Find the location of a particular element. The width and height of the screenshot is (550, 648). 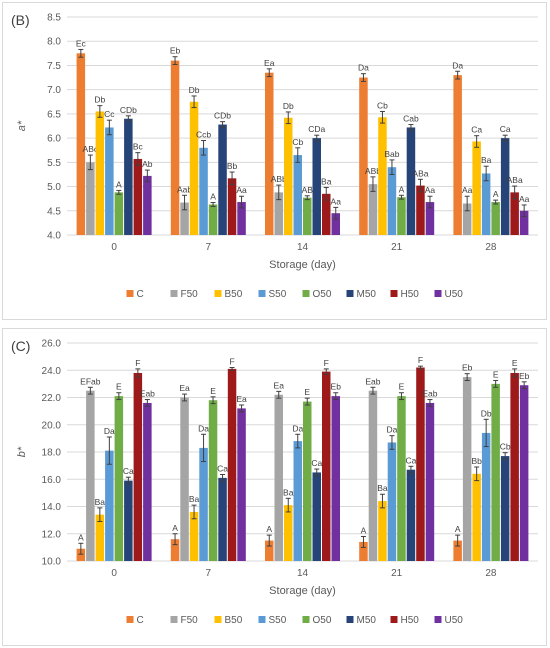

data-label: Ba is located at coordinates (382, 488).